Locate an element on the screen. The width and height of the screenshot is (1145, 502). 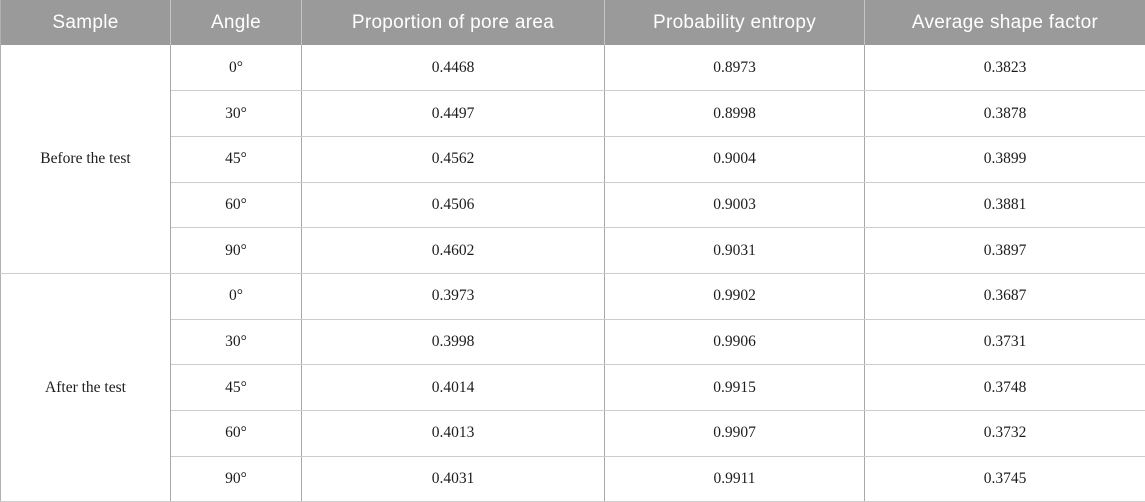
cell-proportion: 0.4497 is located at coordinates (453, 113).